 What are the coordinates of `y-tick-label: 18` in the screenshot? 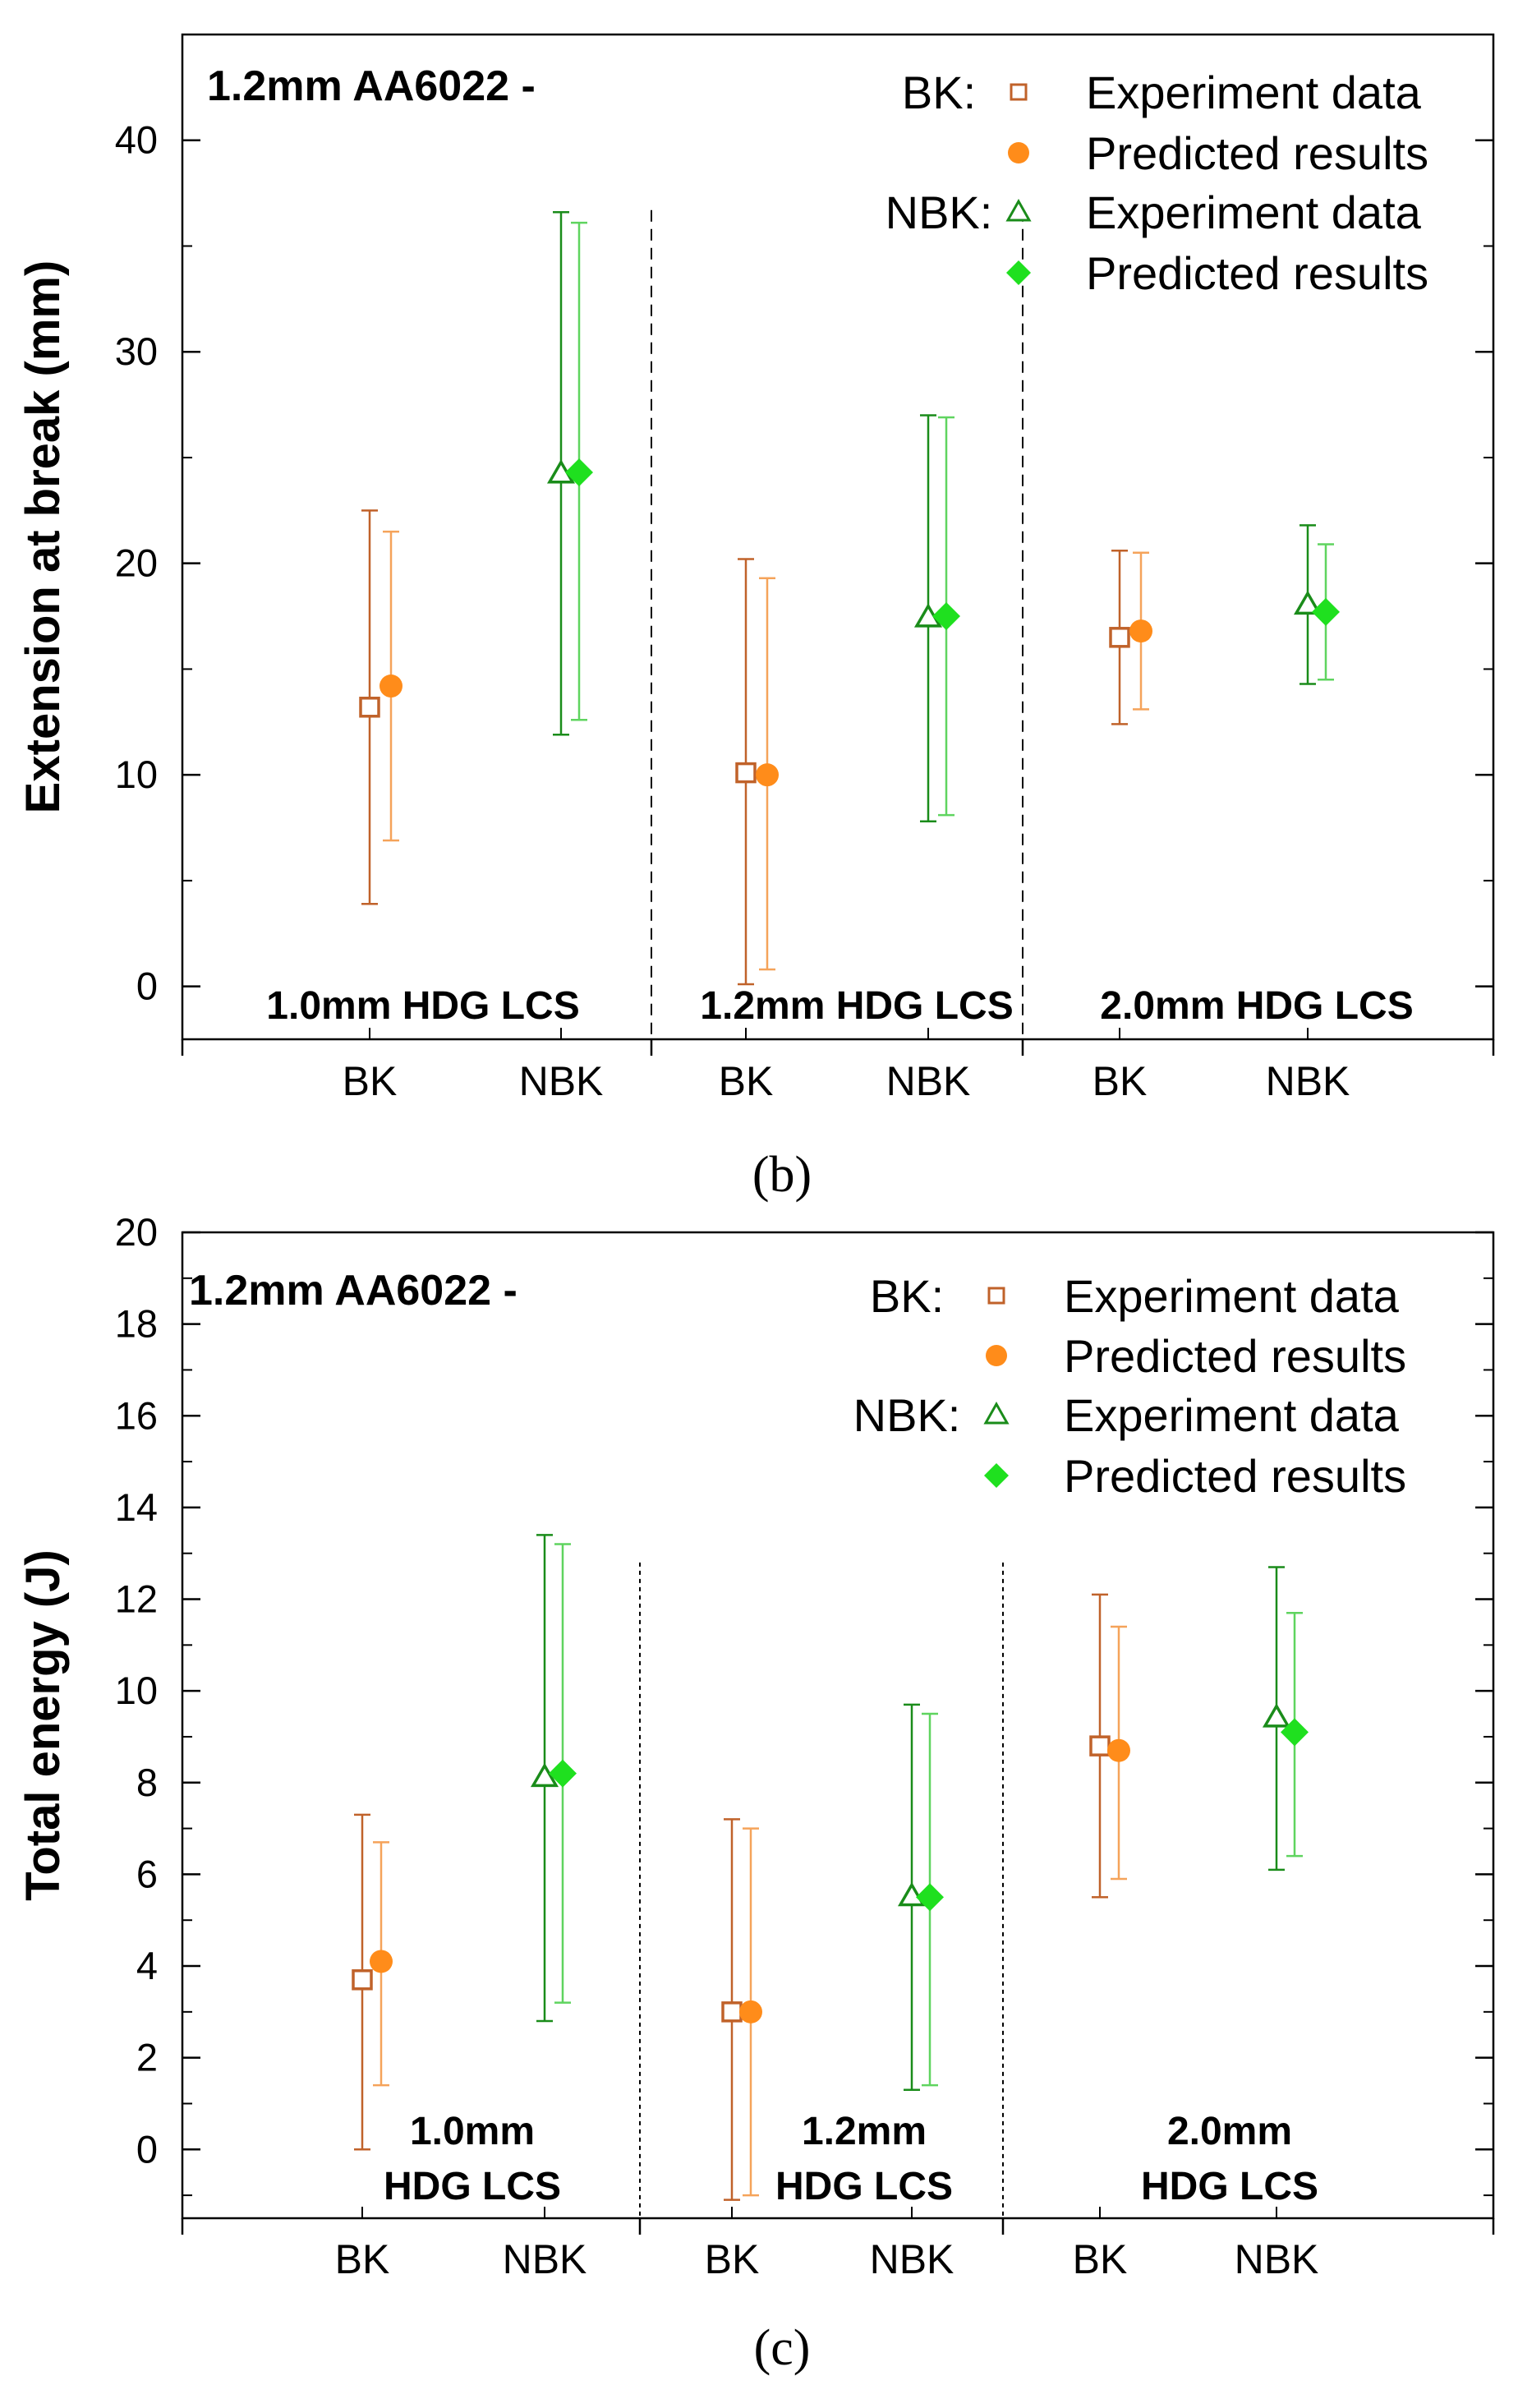 It's located at (136, 1324).